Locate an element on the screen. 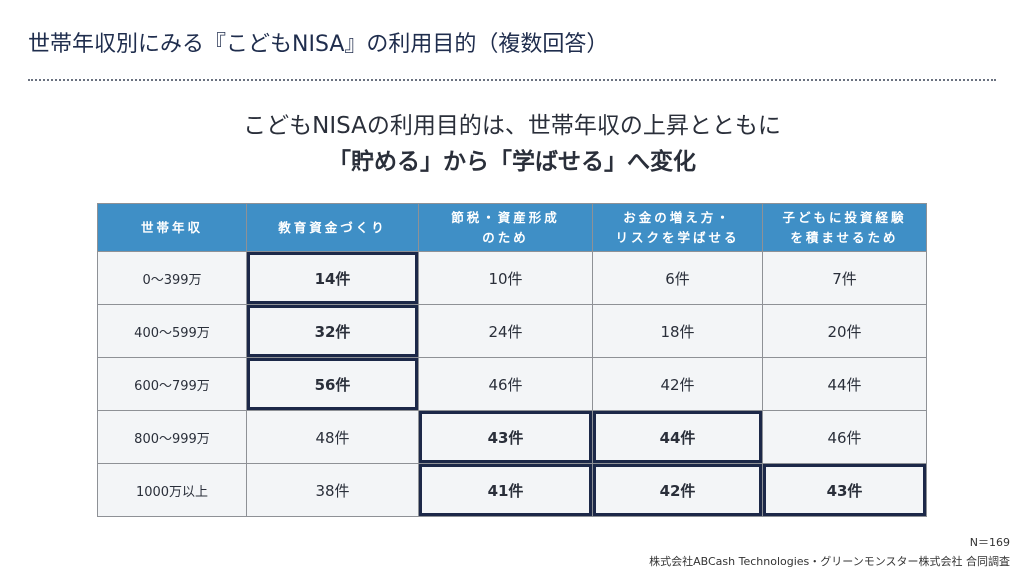 The width and height of the screenshot is (1024, 576). cell: 20件 is located at coordinates (844, 331).